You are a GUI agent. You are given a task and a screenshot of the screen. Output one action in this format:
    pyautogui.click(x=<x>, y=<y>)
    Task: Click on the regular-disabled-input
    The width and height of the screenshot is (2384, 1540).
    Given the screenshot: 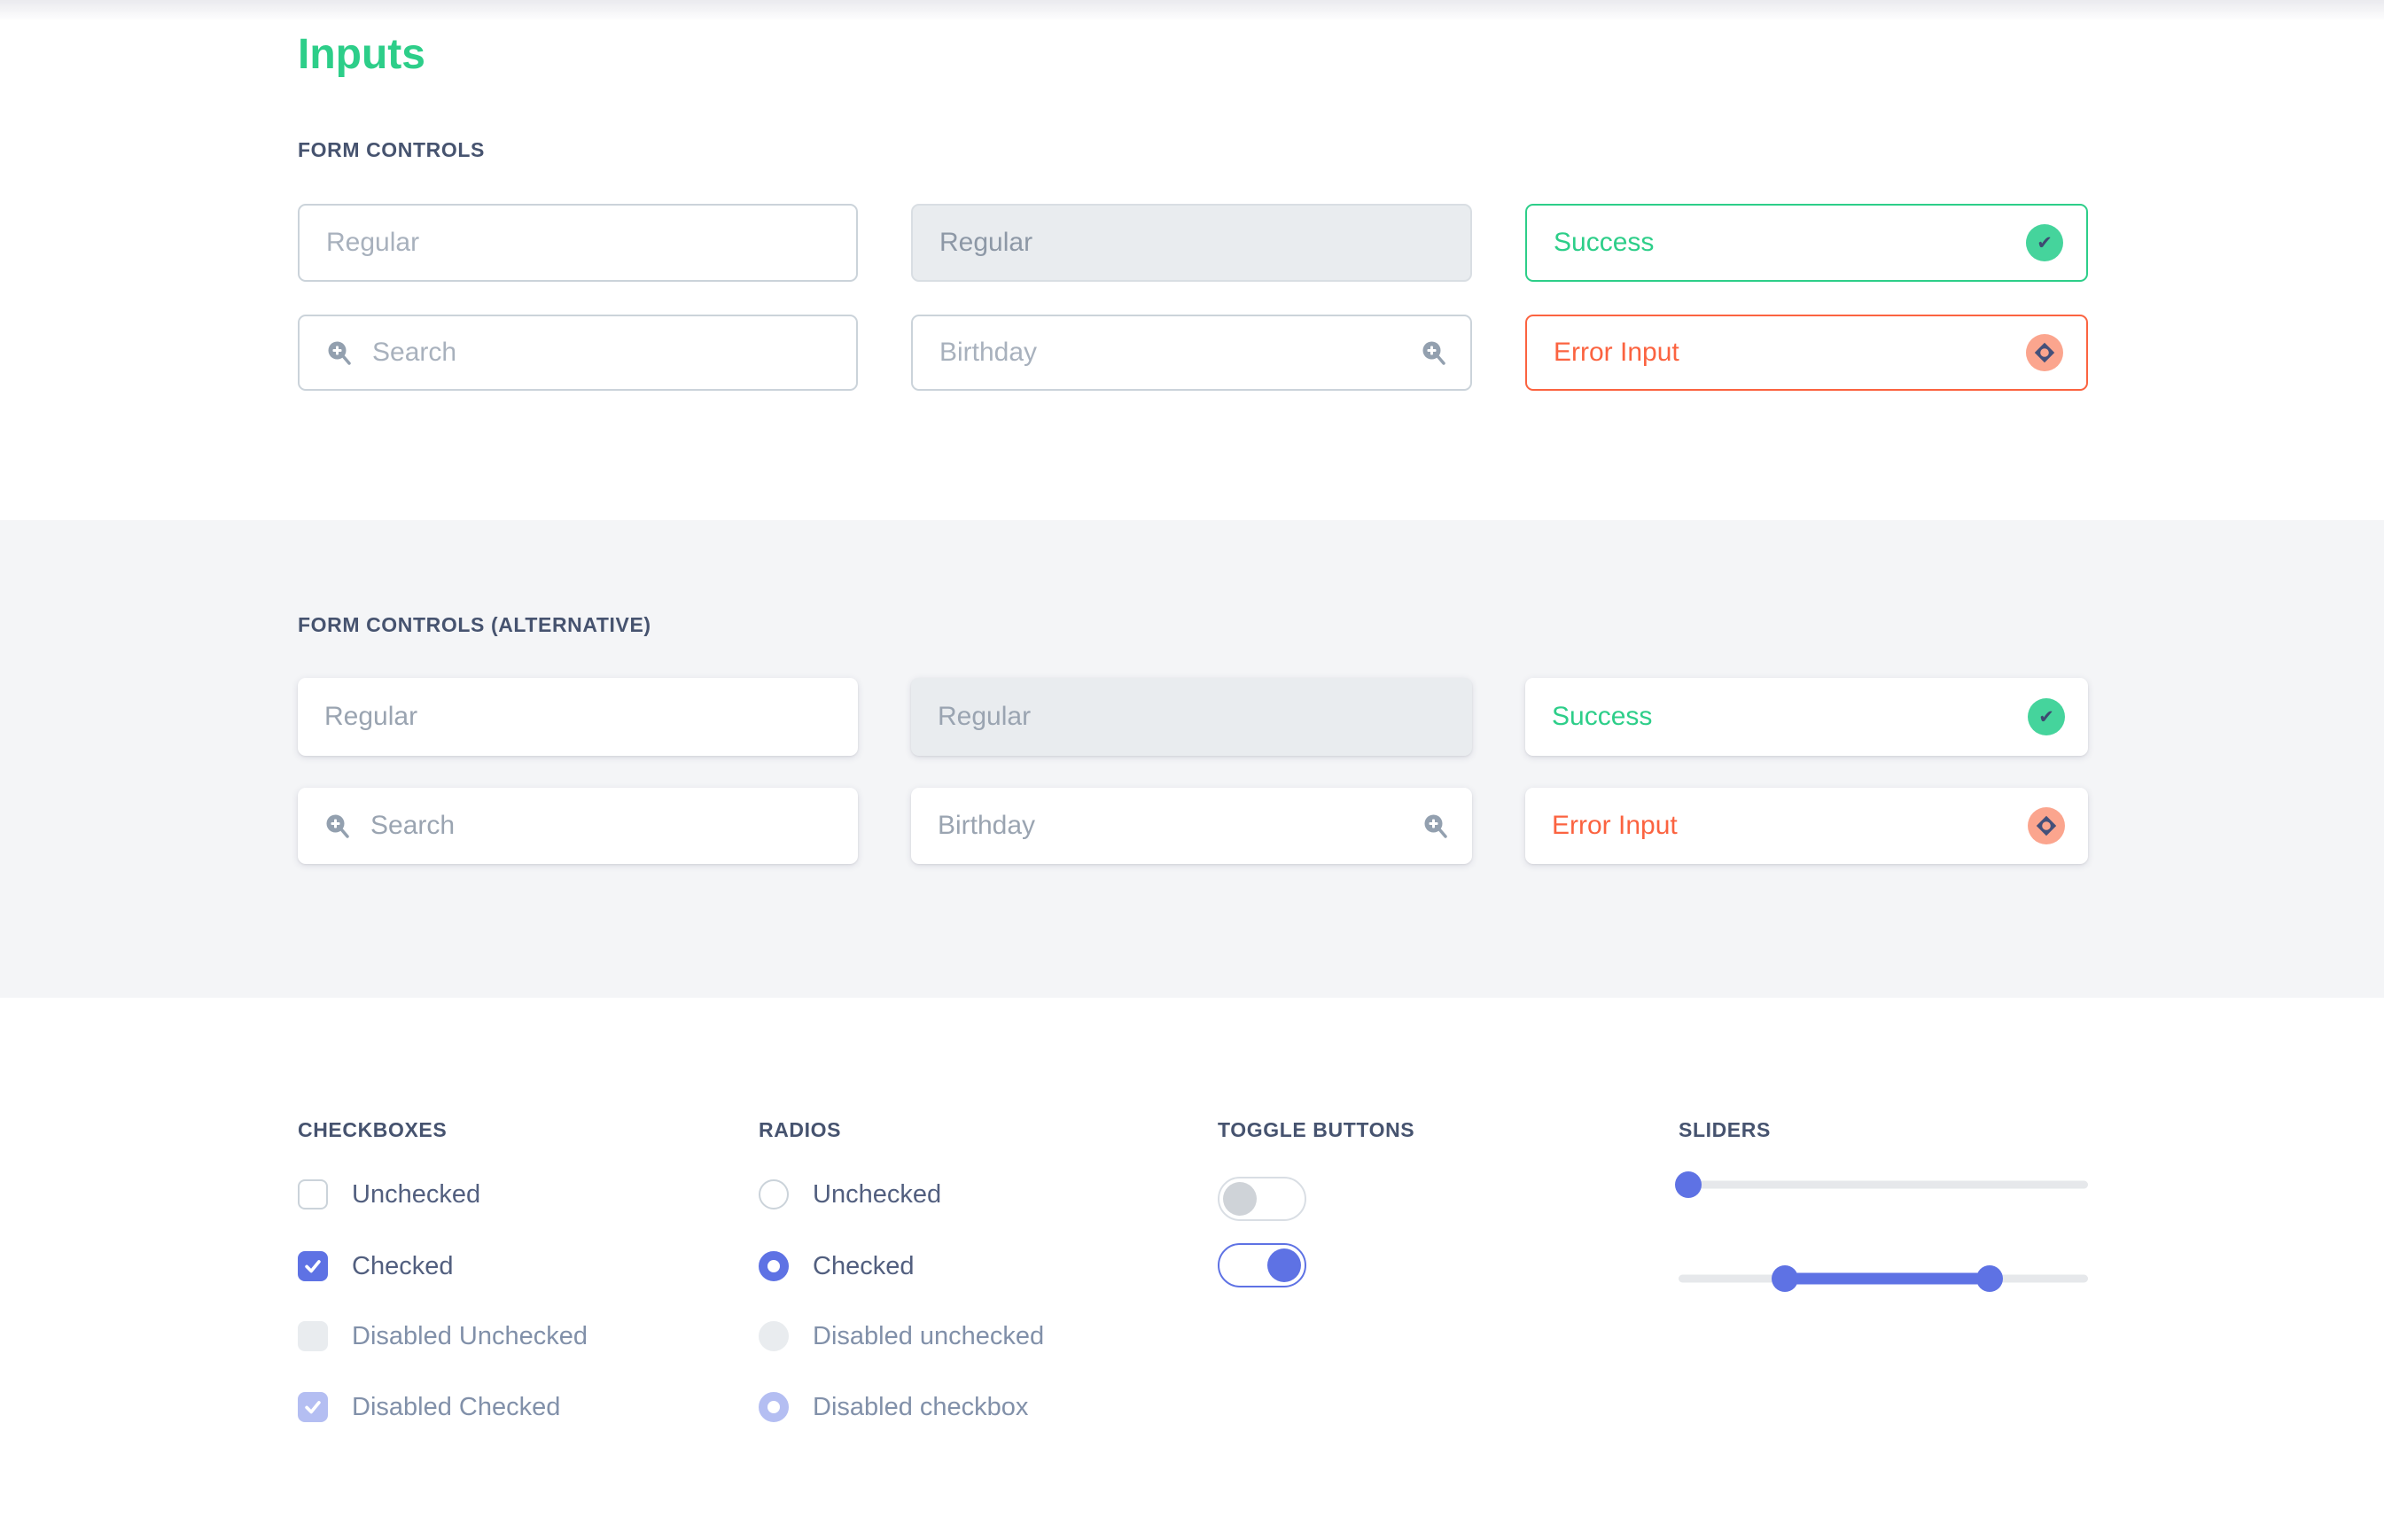 What is the action you would take?
    pyautogui.click(x=1192, y=243)
    